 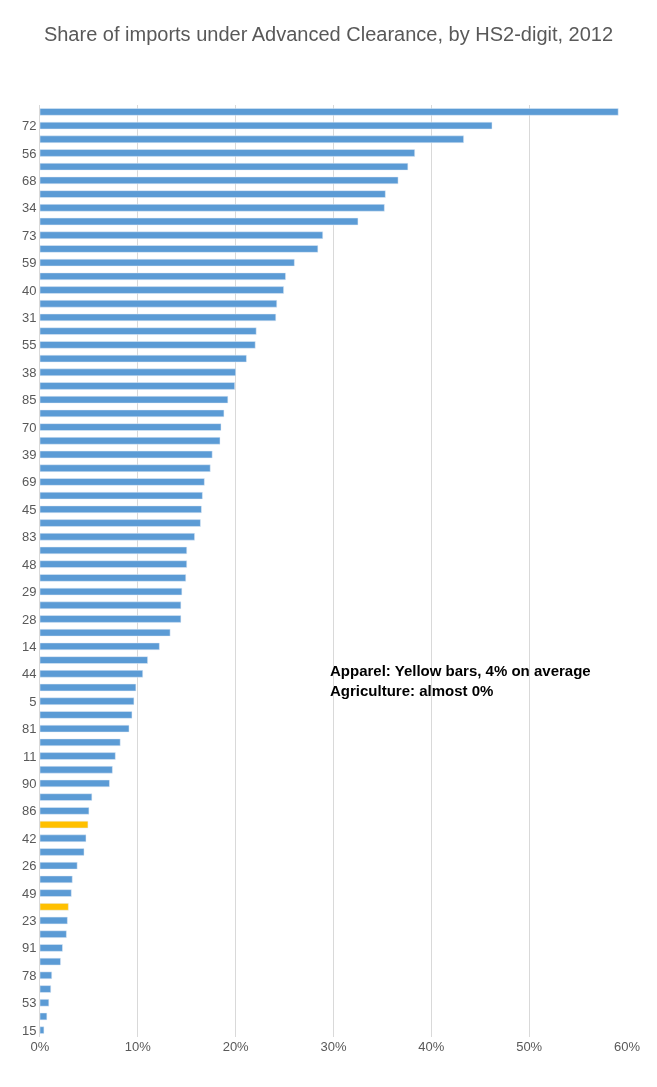 I want to click on y-tick-label: 11, so click(x=29, y=756).